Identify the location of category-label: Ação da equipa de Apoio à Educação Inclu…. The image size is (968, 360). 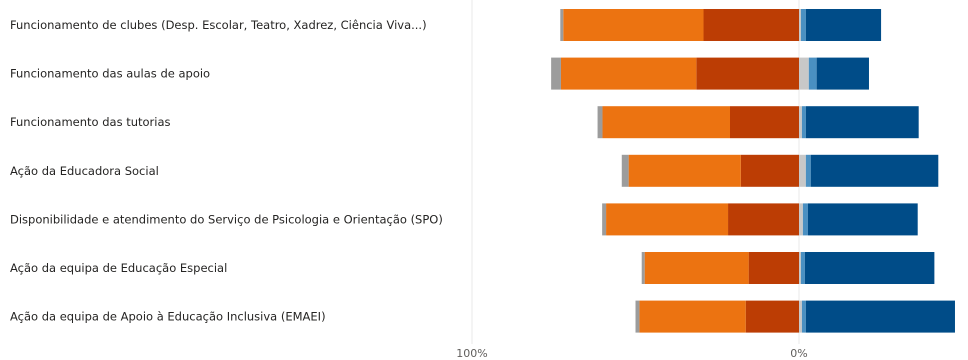
(168, 317).